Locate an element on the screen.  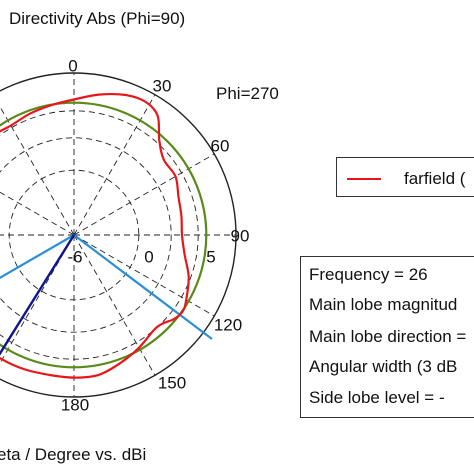
info-main-lobe-direction: Main lobe direction = is located at coordinates (388, 336).